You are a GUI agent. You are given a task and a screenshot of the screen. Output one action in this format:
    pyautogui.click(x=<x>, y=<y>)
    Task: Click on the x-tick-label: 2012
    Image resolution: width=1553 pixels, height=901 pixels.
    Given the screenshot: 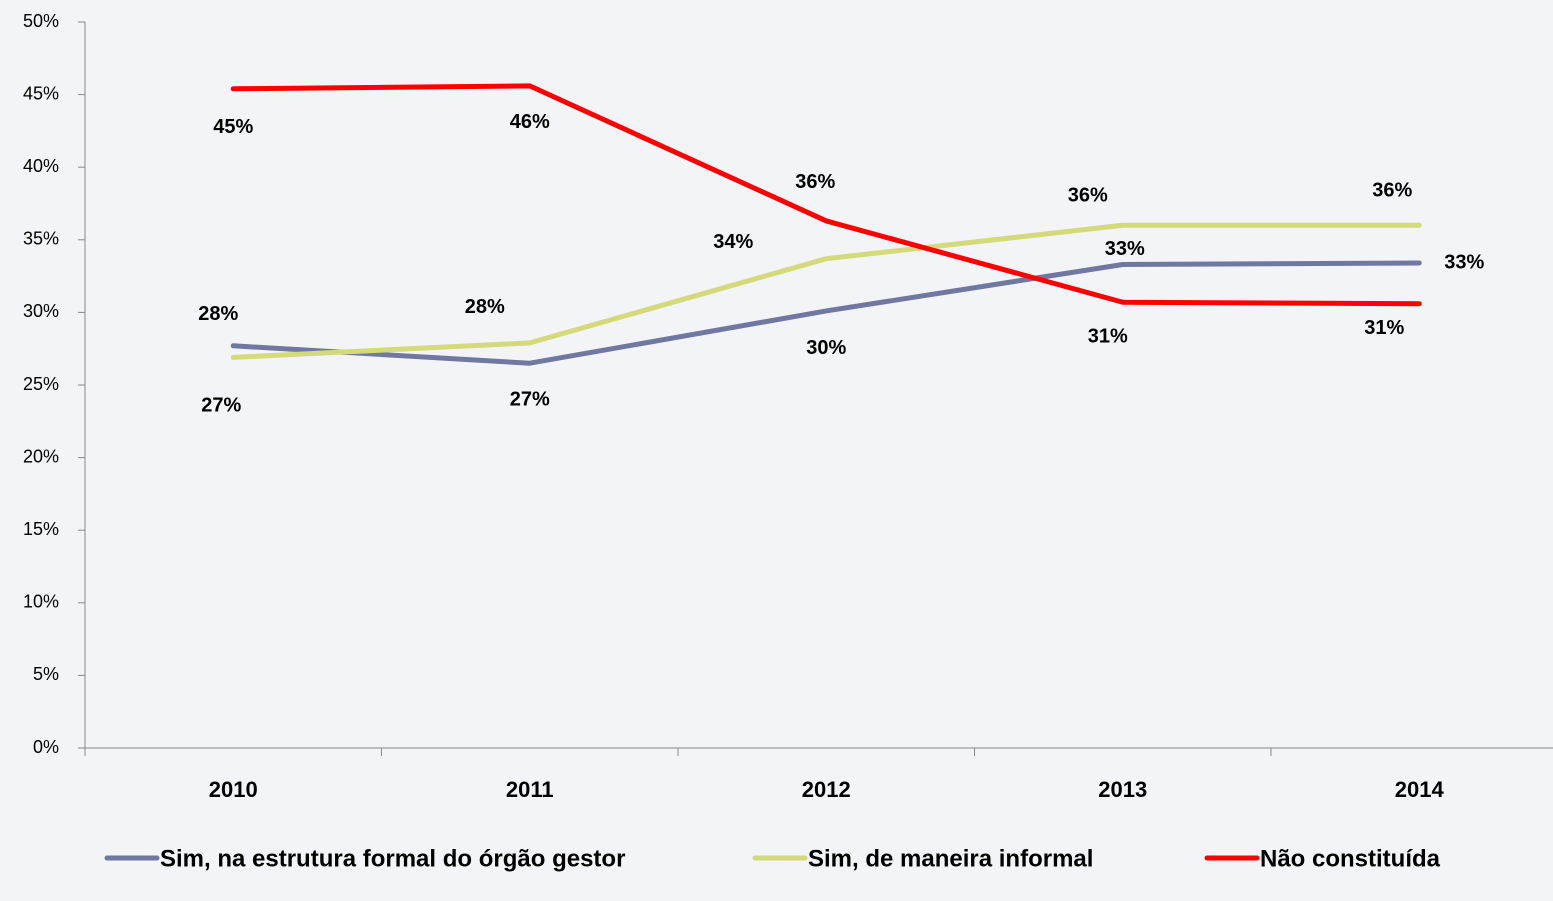 What is the action you would take?
    pyautogui.click(x=826, y=789)
    